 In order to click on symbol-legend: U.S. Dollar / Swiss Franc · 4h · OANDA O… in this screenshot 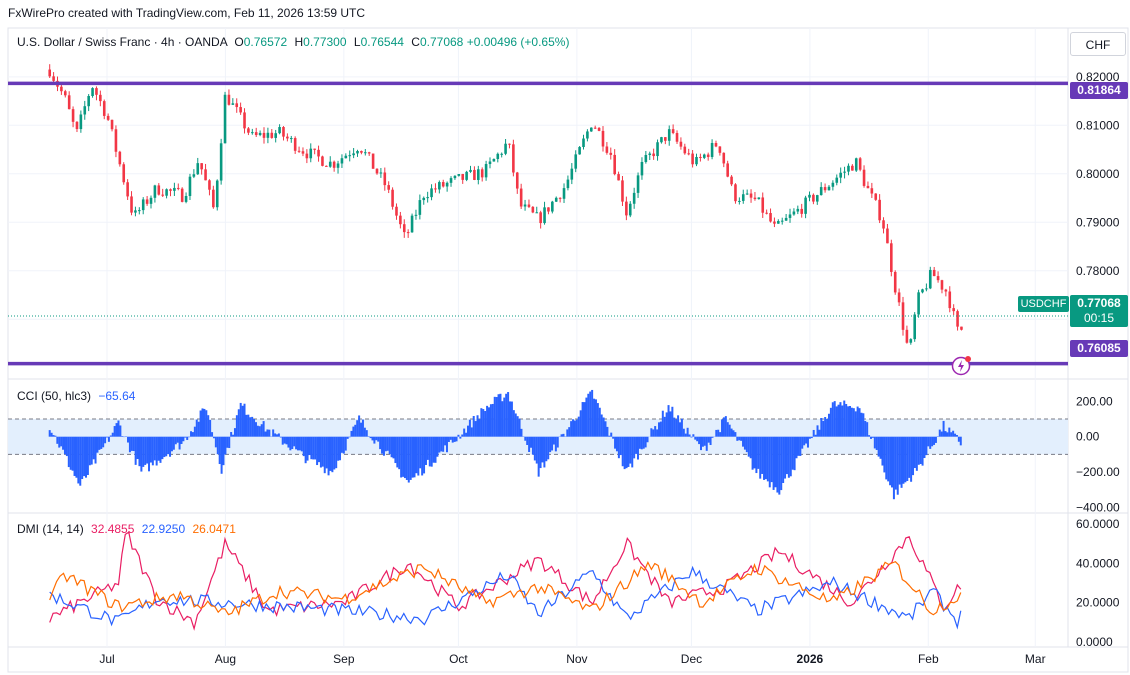, I will do `click(293, 42)`.